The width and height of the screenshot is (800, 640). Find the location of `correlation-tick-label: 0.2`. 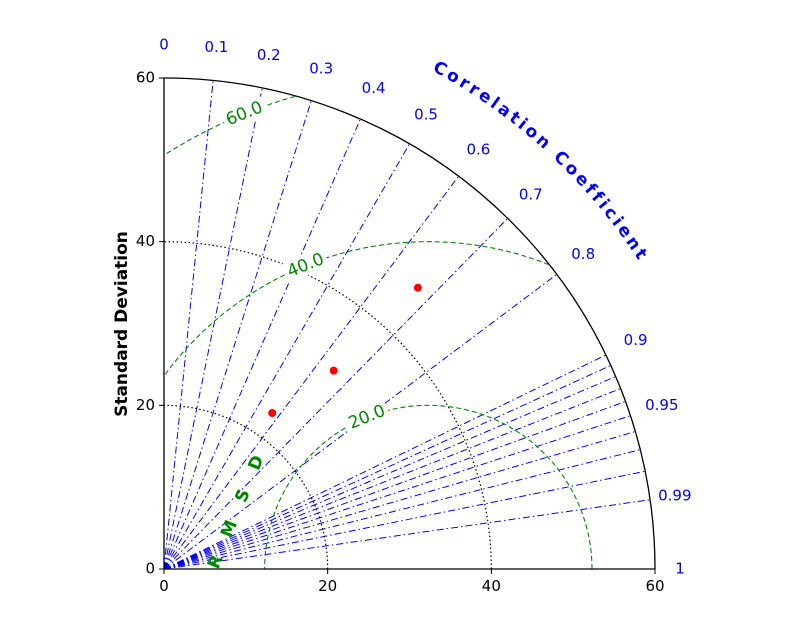

correlation-tick-label: 0.2 is located at coordinates (269, 55).